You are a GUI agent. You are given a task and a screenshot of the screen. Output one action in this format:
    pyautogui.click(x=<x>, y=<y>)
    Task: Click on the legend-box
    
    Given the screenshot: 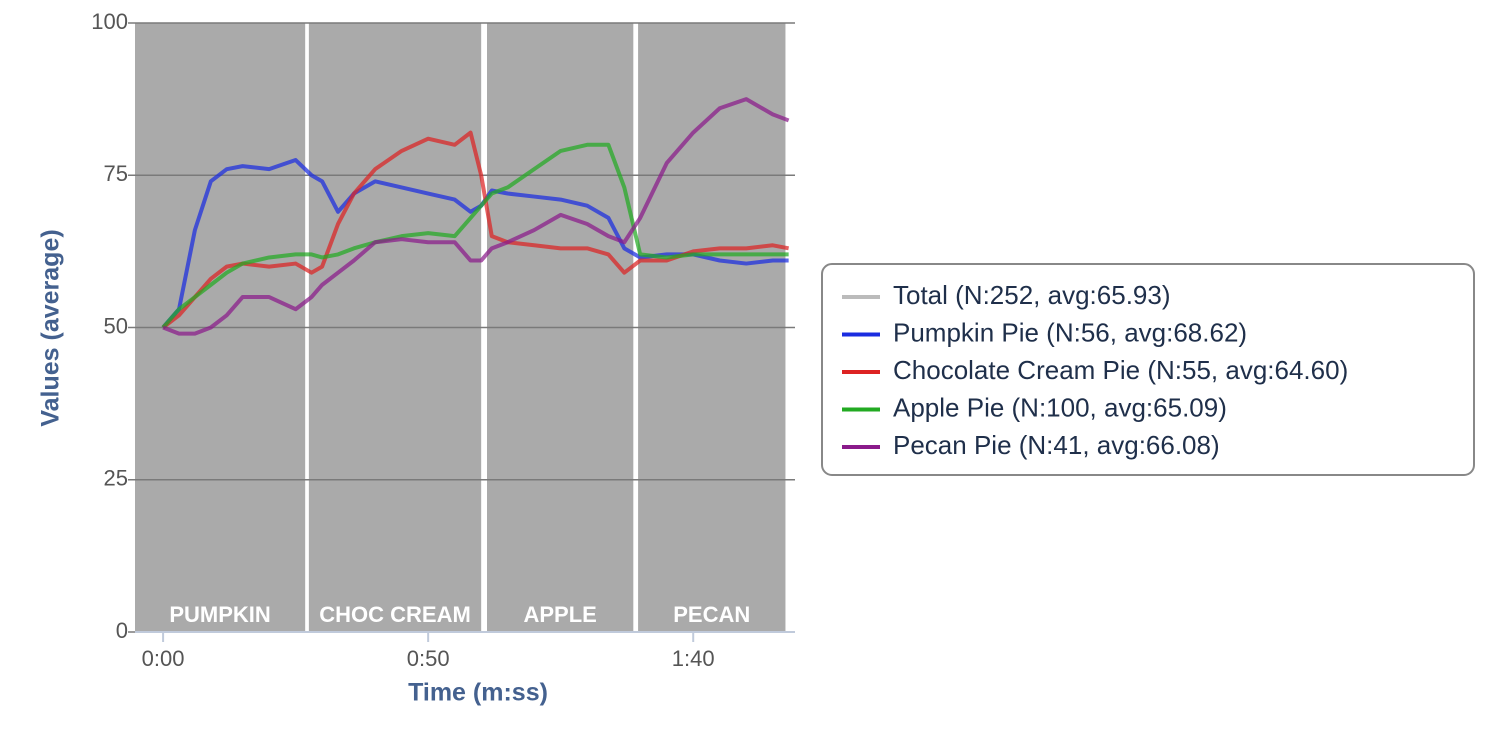 What is the action you would take?
    pyautogui.click(x=1148, y=369)
    